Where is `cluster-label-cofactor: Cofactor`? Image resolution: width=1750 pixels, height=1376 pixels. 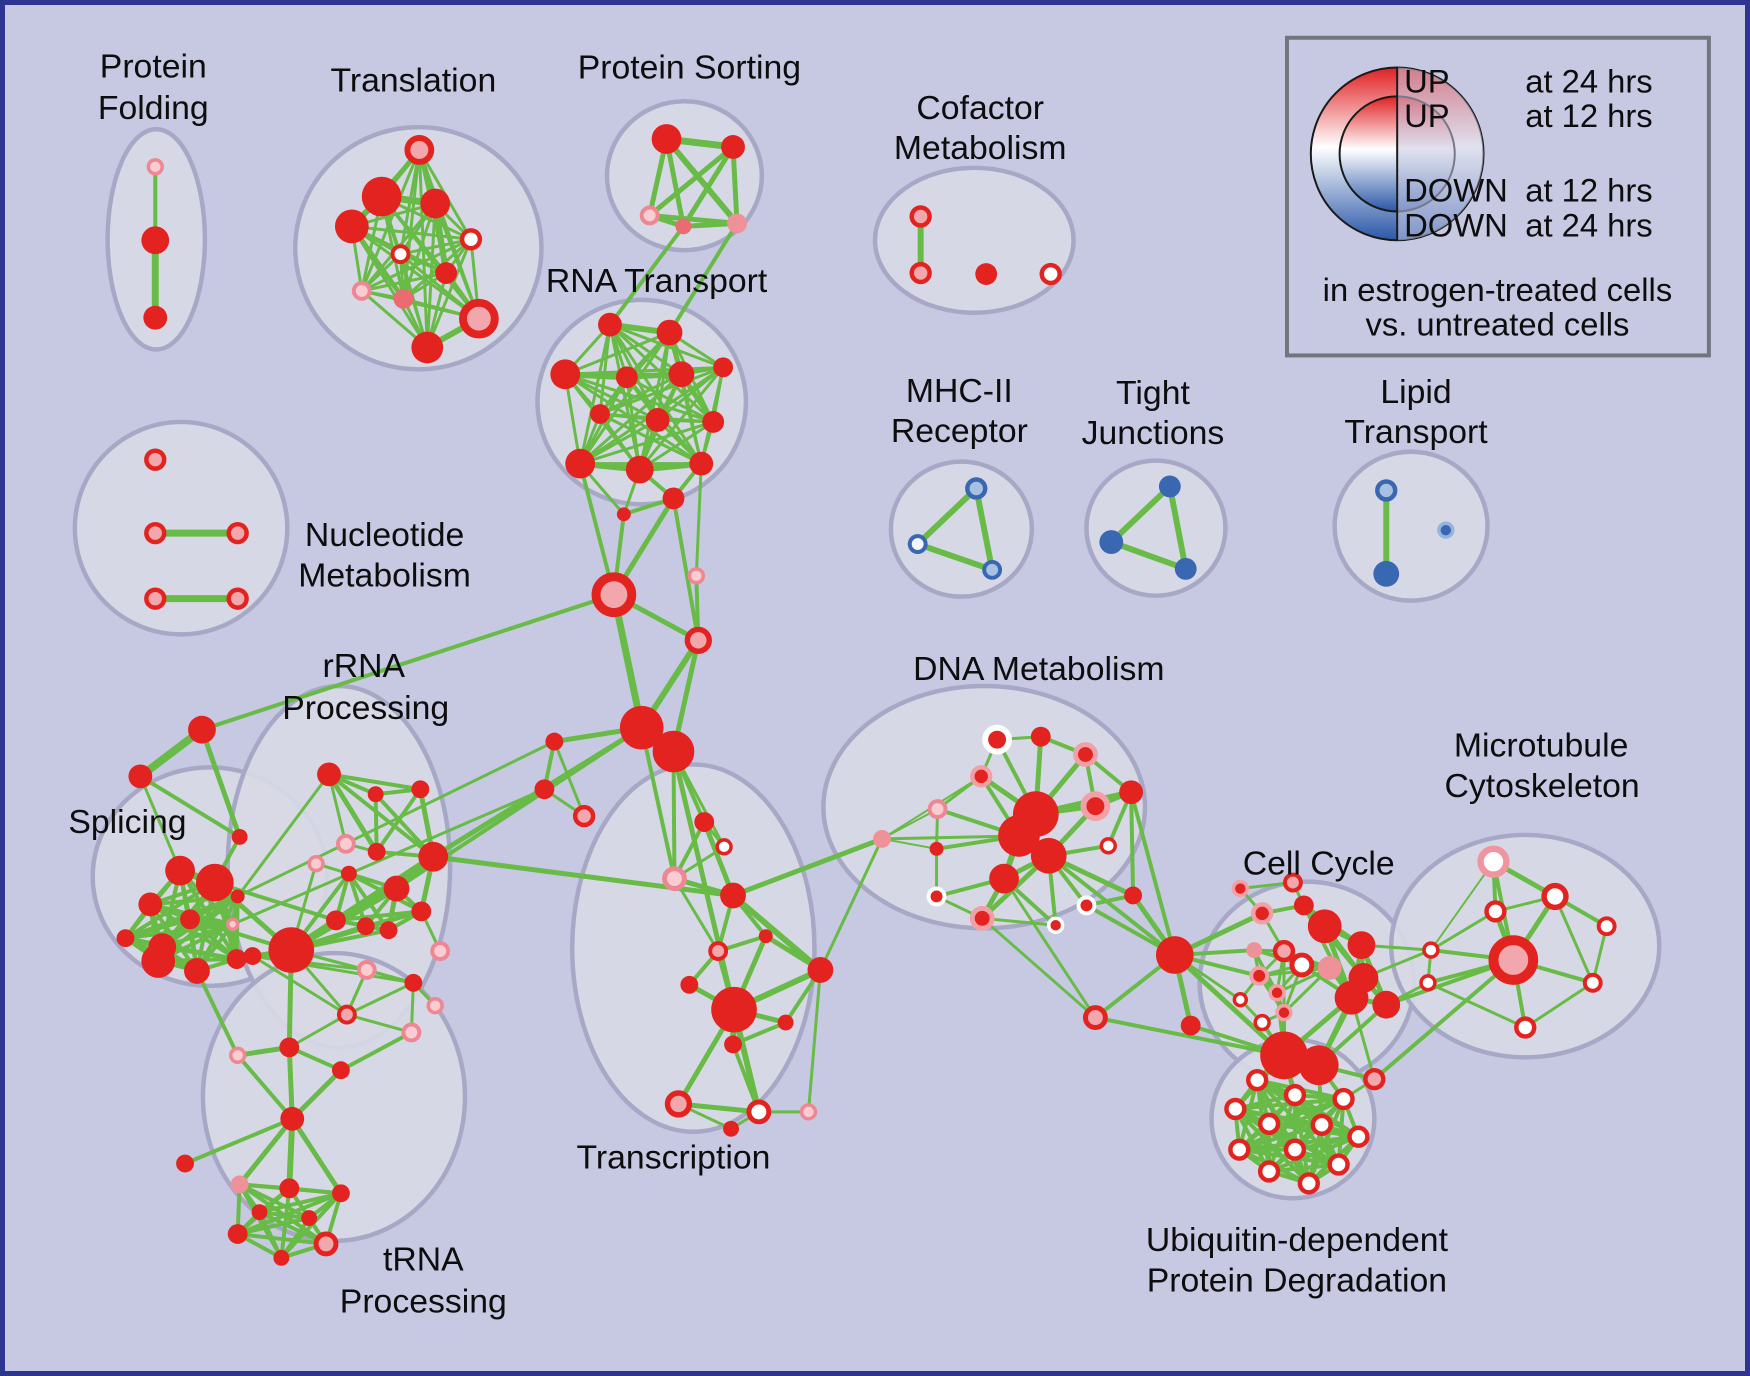 cluster-label-cofactor: Cofactor is located at coordinates (980, 108).